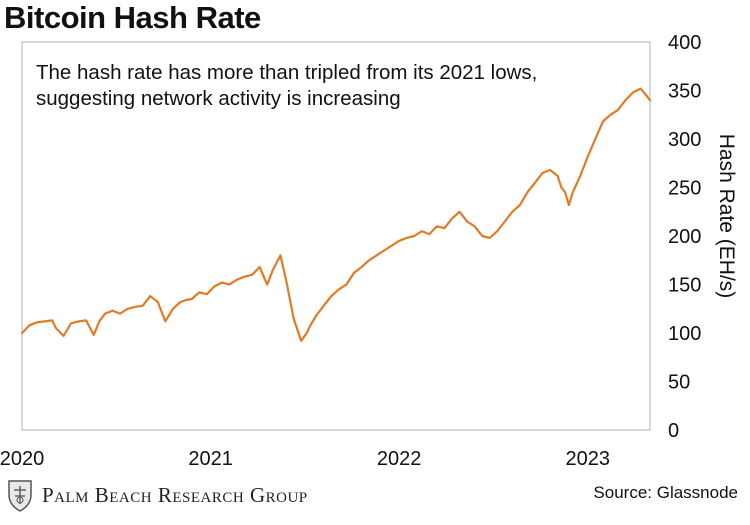  Describe the element at coordinates (684, 334) in the screenshot. I see `y-tick-label: 100` at that location.